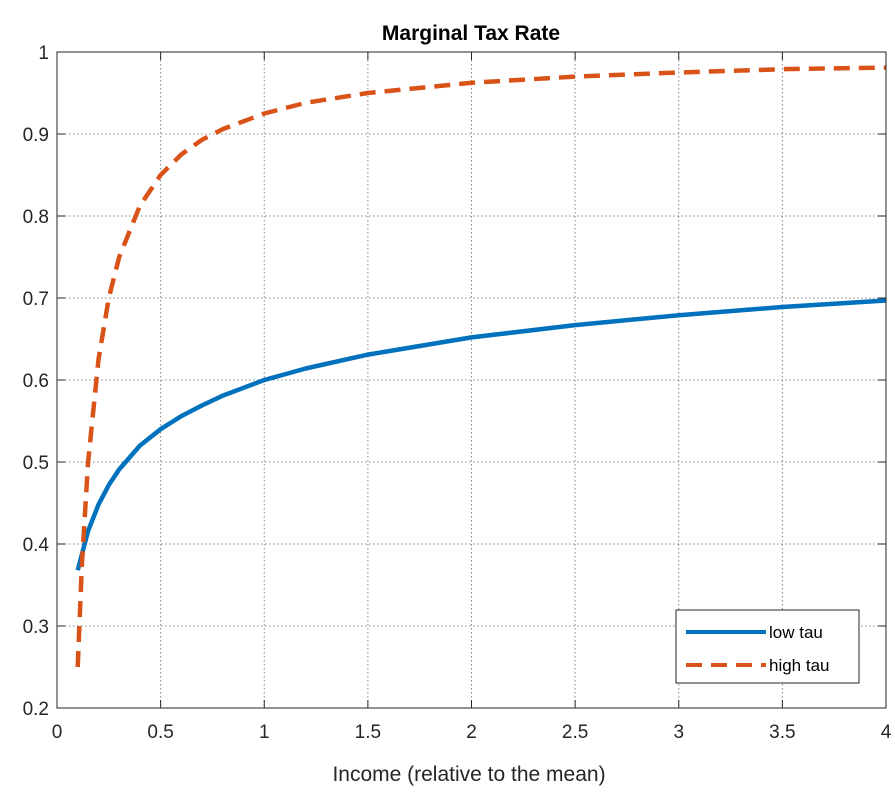 The image size is (895, 792). What do you see at coordinates (264, 732) in the screenshot?
I see `x-tick-label: 1` at bounding box center [264, 732].